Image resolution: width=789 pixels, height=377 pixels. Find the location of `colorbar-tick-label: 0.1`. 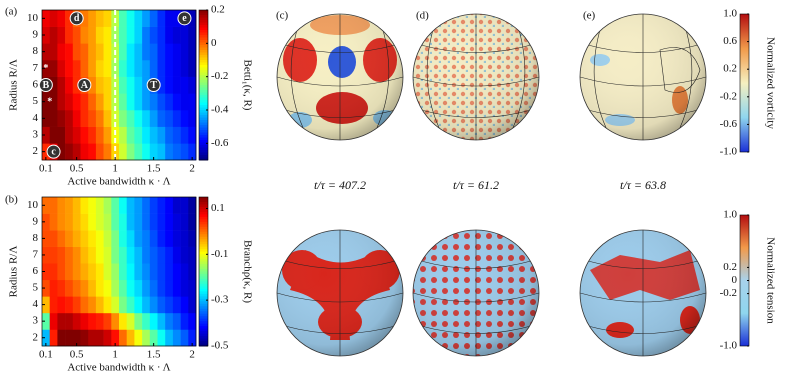

colorbar-tick-label: 0.1 is located at coordinates (218, 208).